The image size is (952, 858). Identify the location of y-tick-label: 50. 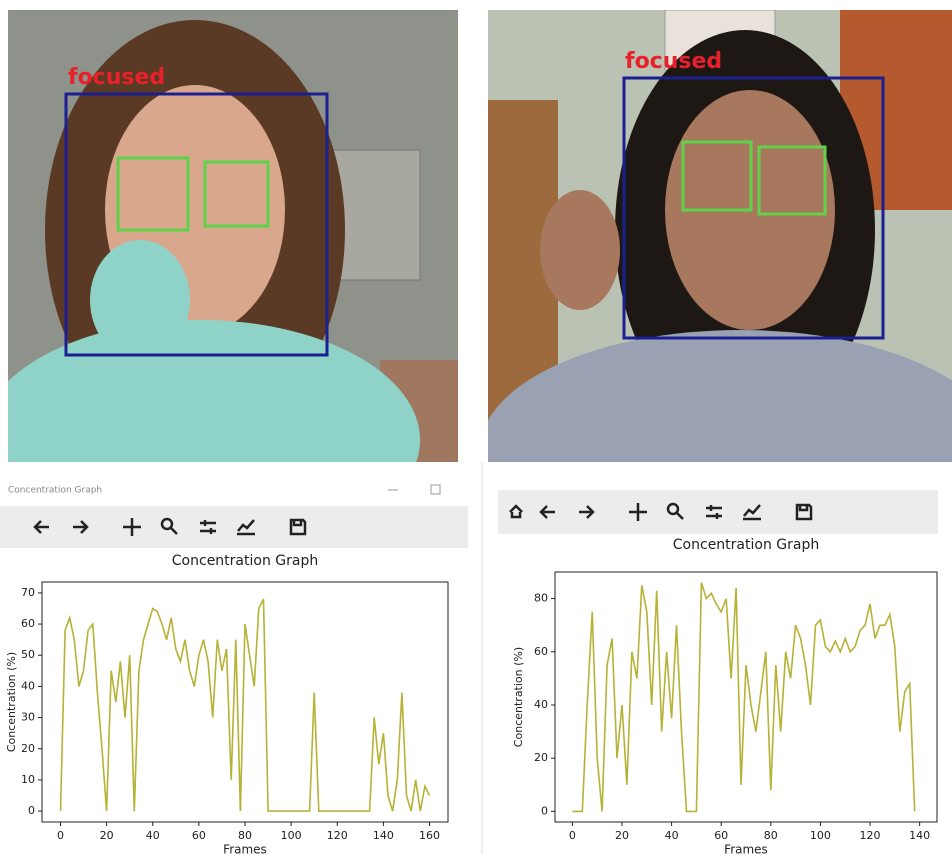
(28, 654).